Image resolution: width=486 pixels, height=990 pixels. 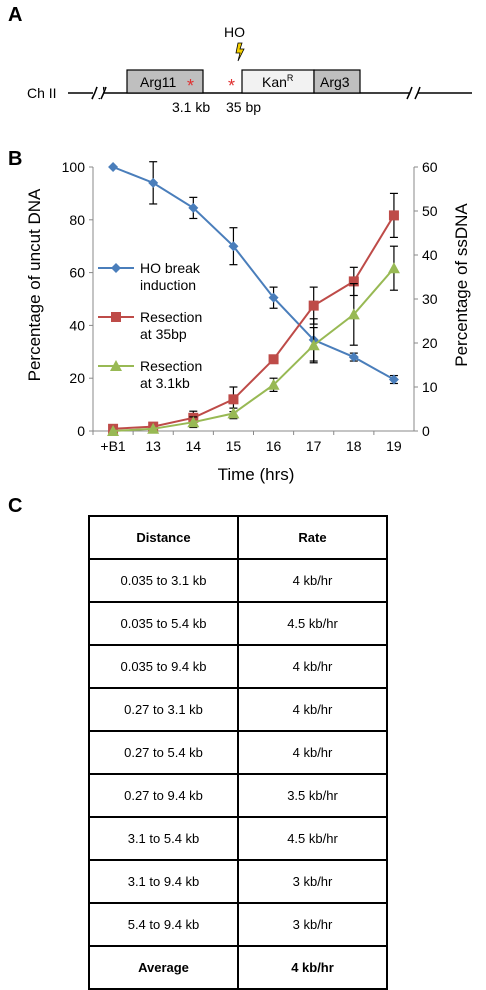 What do you see at coordinates (163, 967) in the screenshot?
I see `average-label-cell: Average` at bounding box center [163, 967].